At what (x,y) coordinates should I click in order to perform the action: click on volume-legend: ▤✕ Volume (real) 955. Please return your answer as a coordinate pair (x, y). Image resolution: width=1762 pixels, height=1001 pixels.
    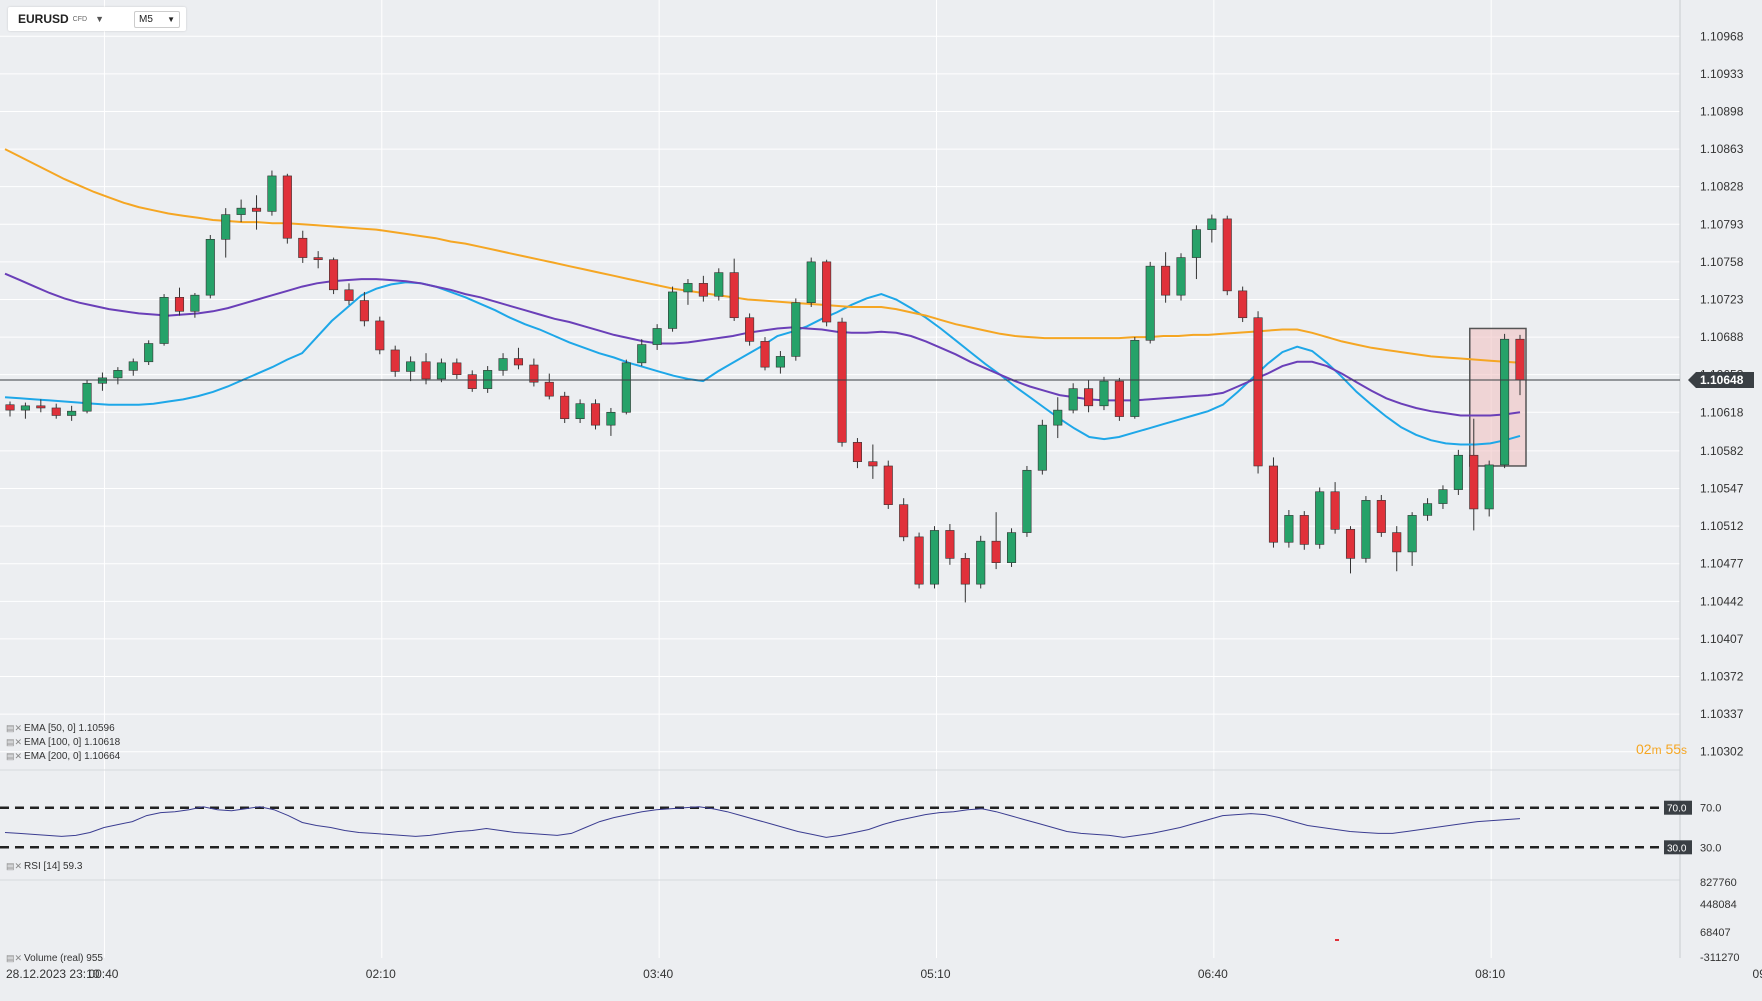
    Looking at the image, I should click on (54, 958).